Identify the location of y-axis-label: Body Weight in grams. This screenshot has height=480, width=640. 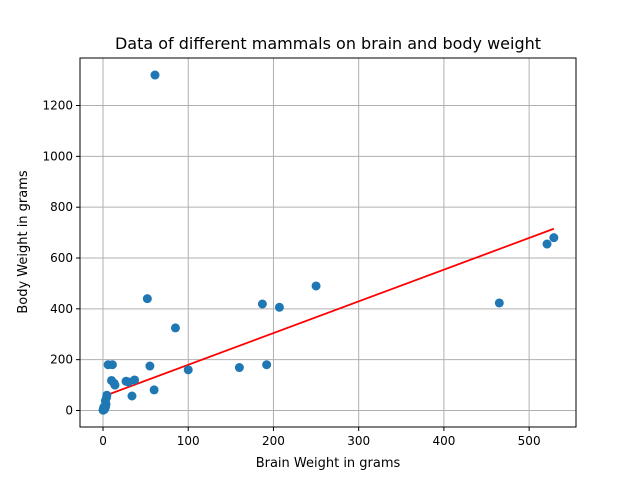
(23, 242).